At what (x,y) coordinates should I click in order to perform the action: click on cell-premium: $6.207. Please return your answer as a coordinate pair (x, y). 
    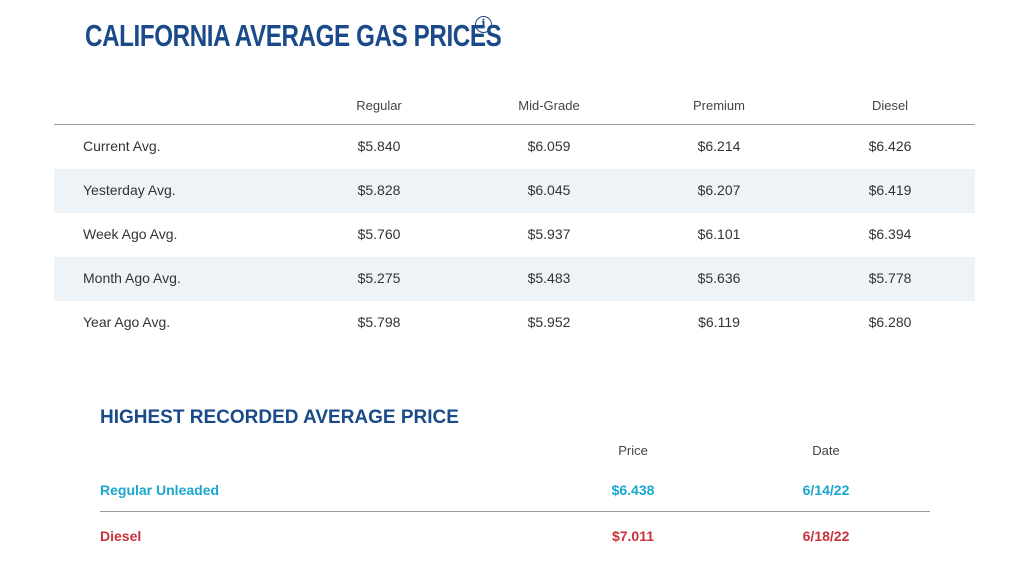
    Looking at the image, I should click on (719, 190).